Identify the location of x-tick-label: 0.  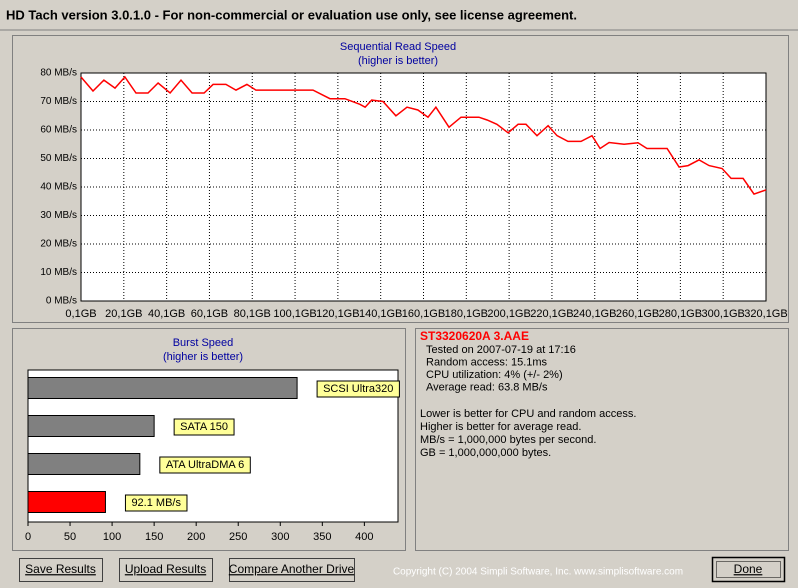
(28, 537).